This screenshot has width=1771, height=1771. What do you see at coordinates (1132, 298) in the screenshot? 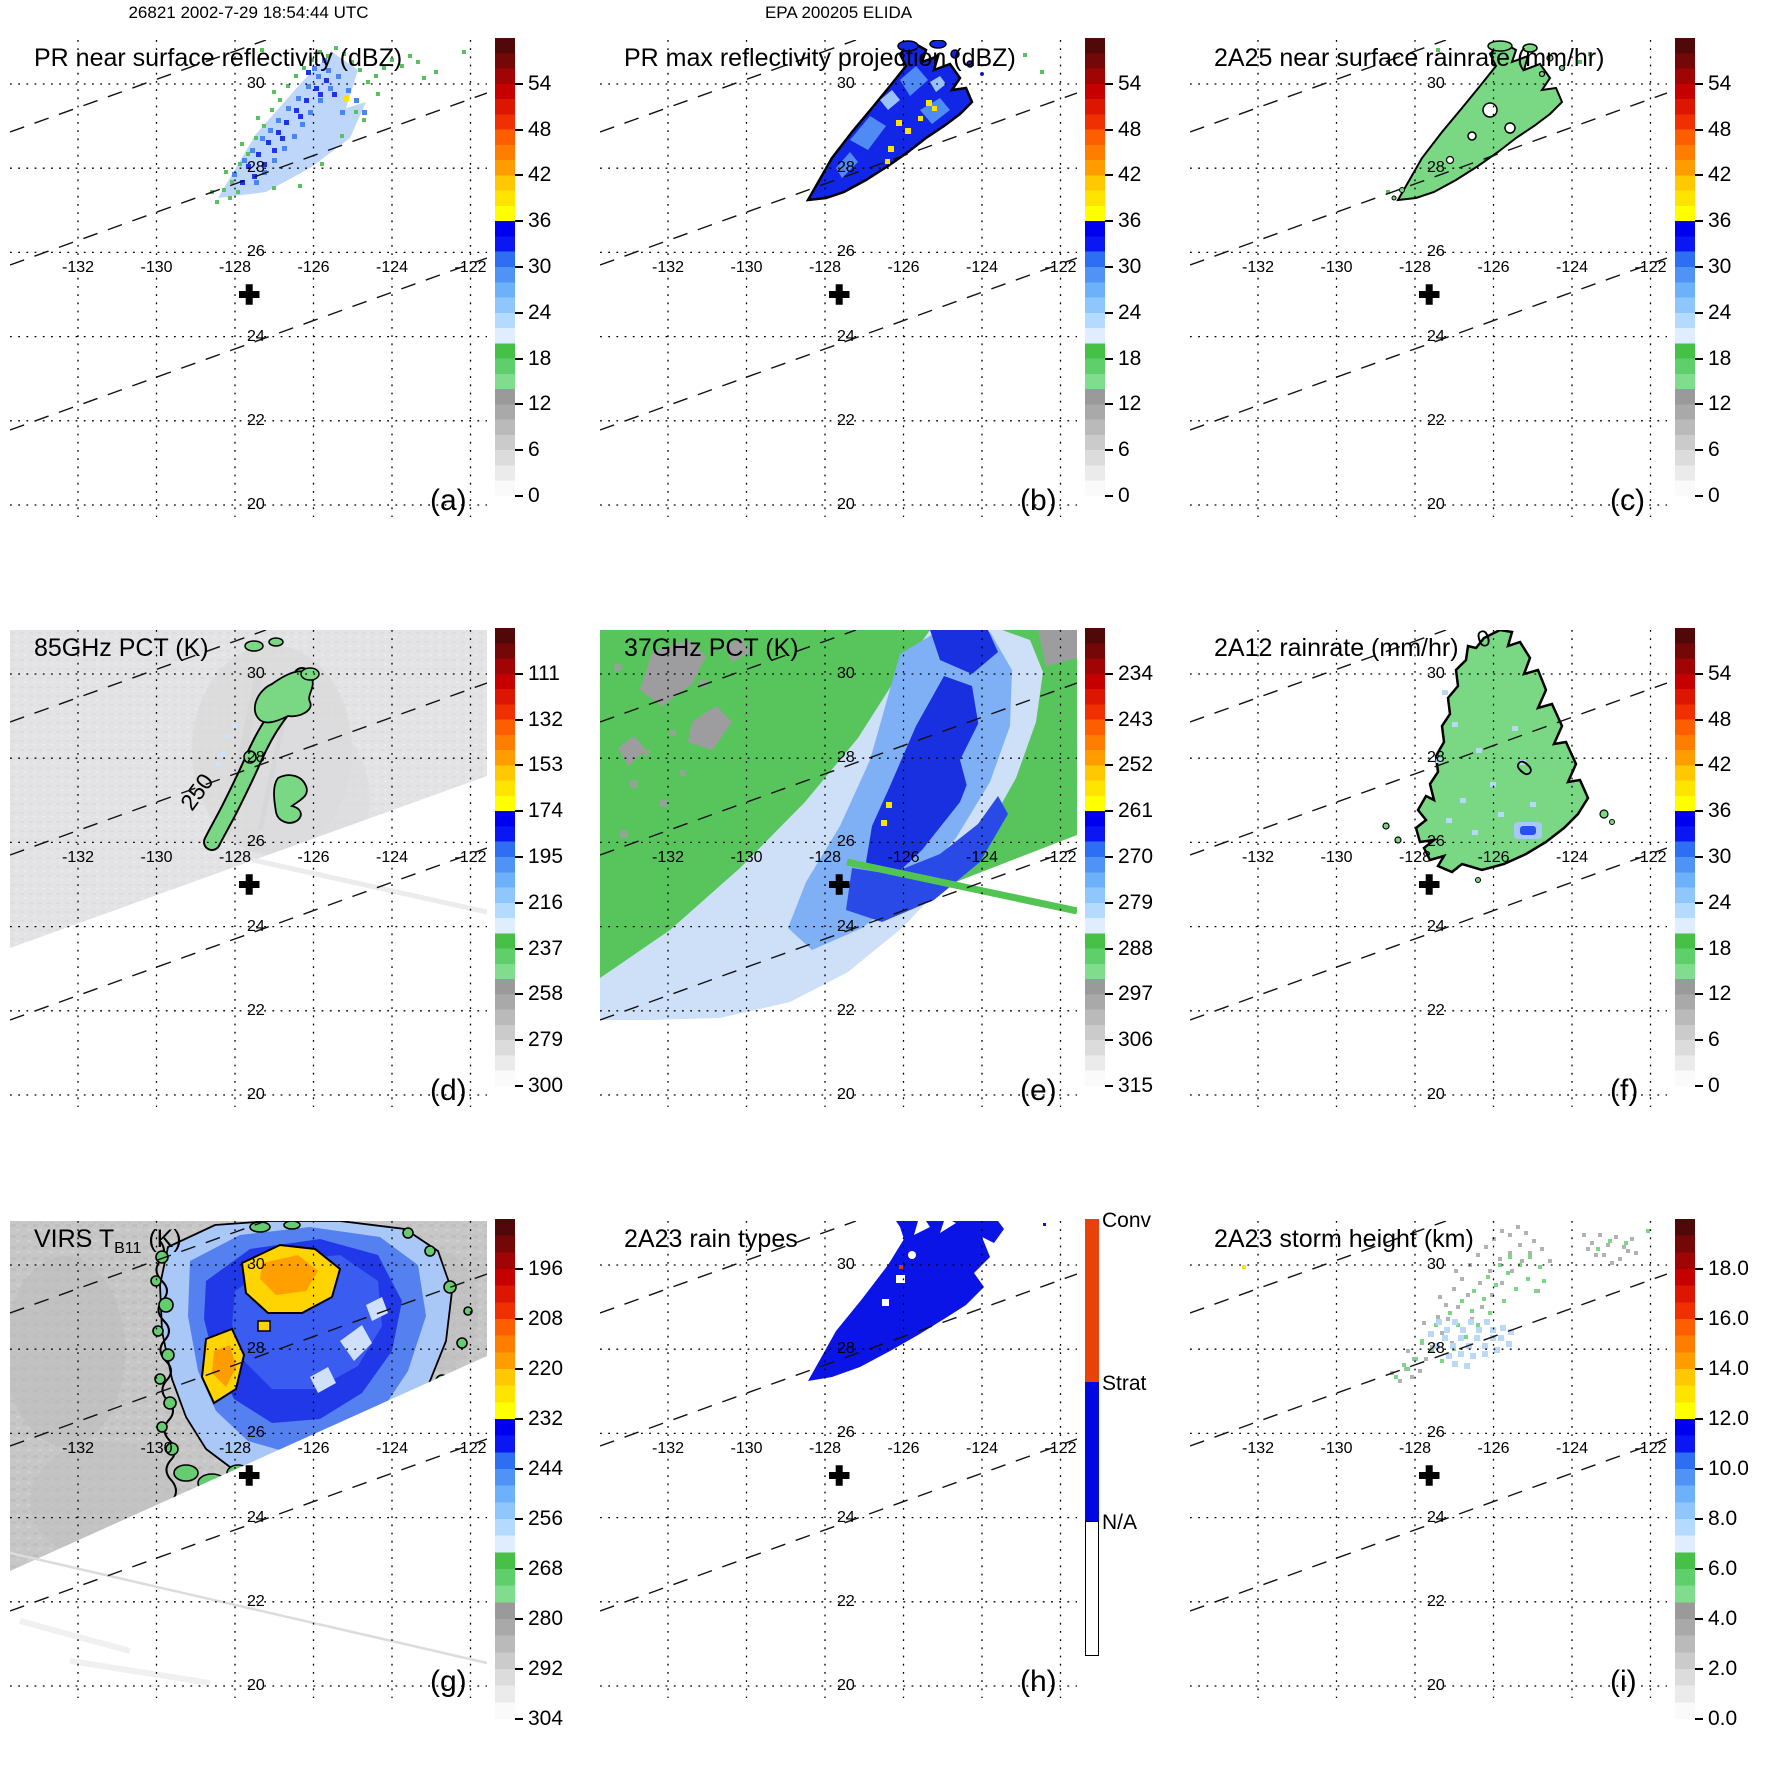
I see `colorbar: 54 48 42 36 30 24 18 12 6 0` at bounding box center [1132, 298].